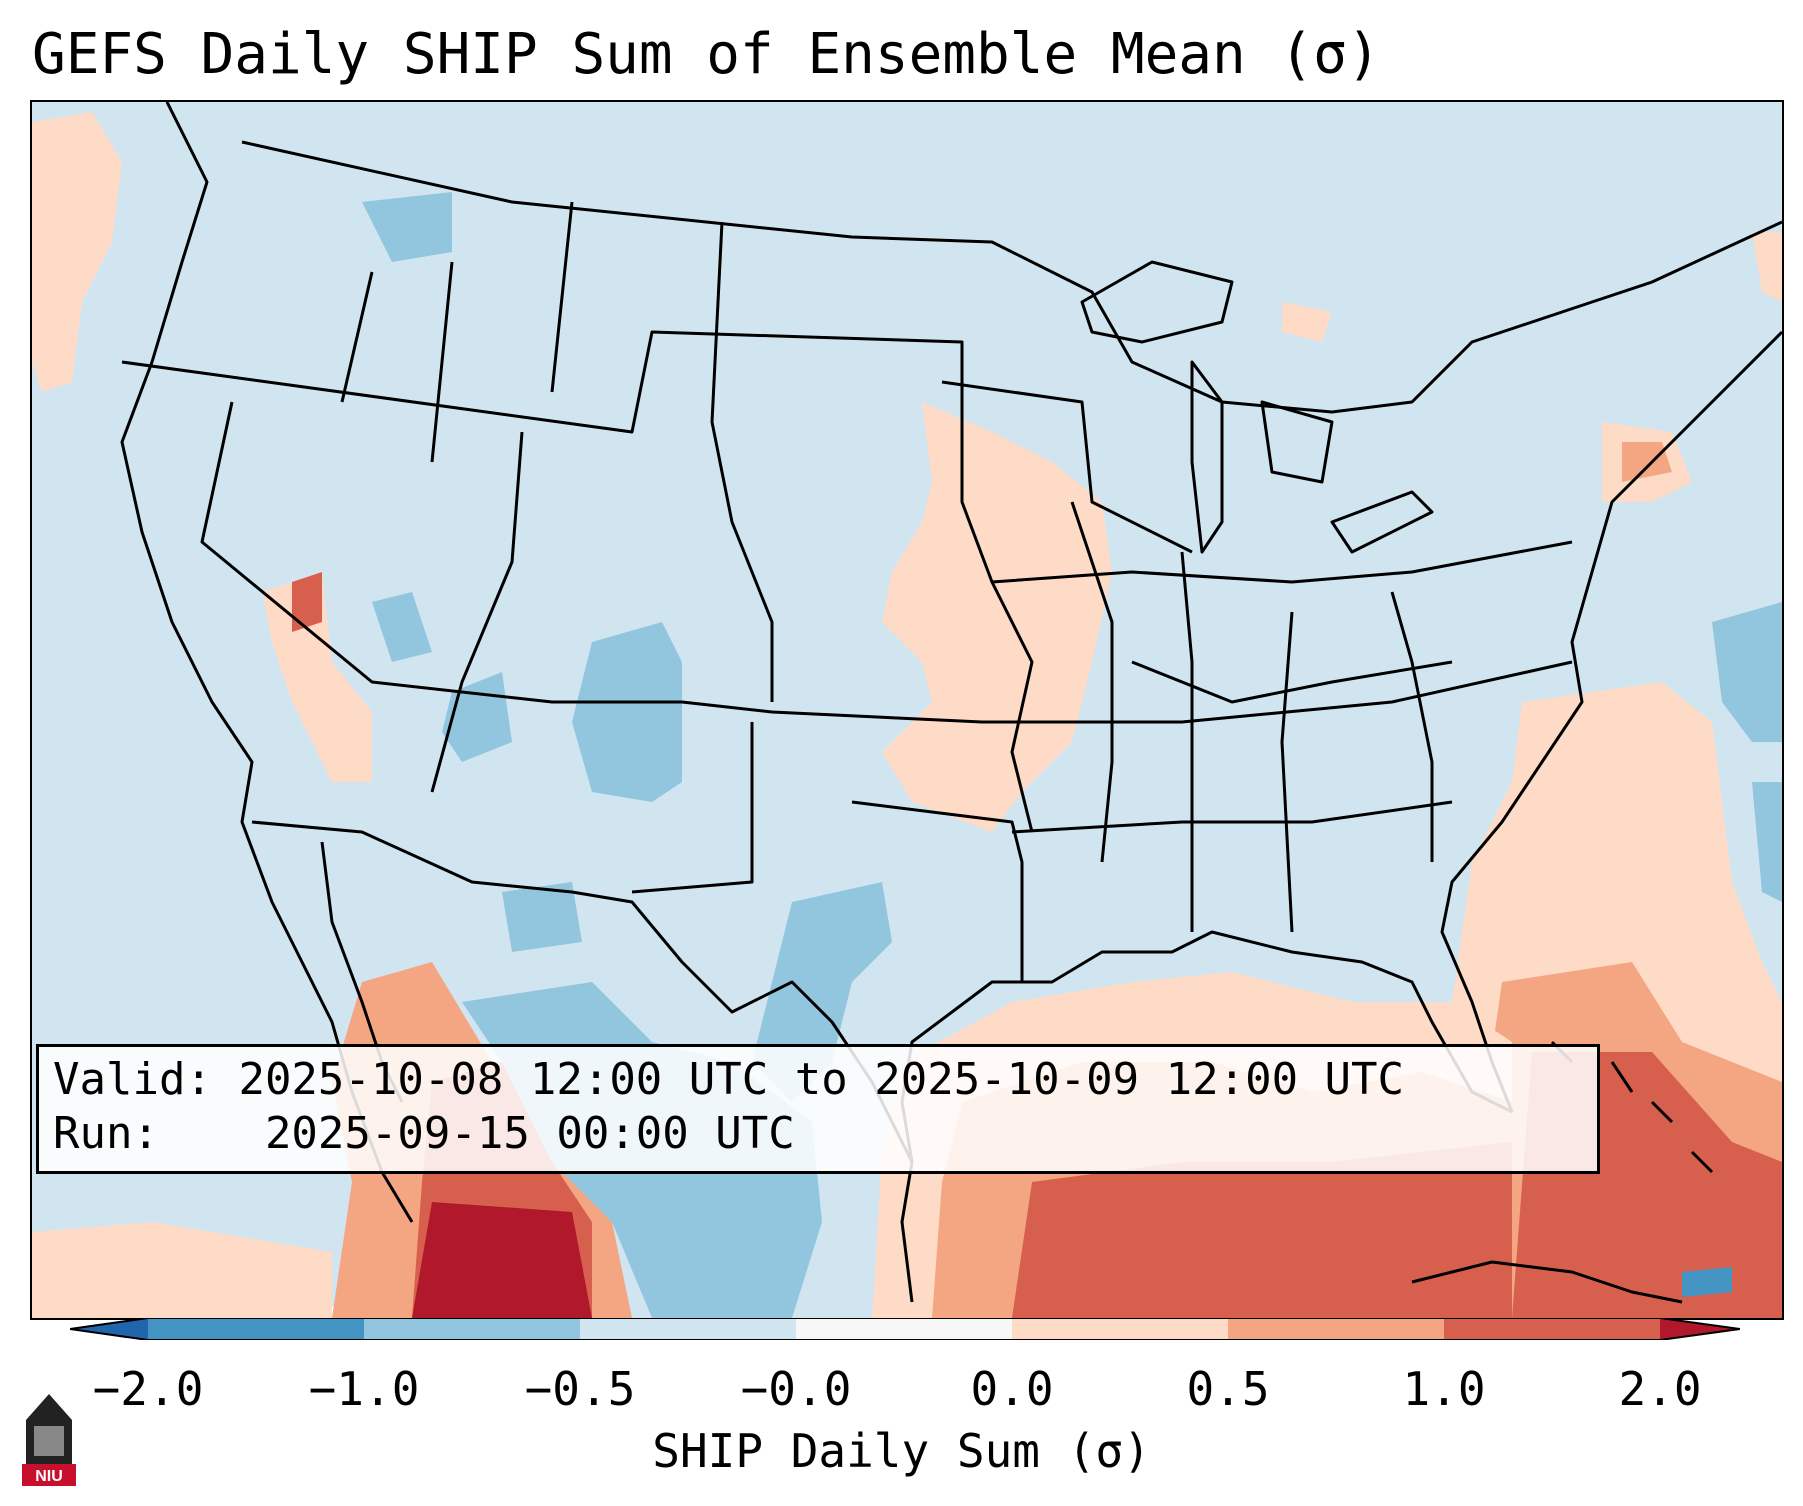 The height and width of the screenshot is (1506, 1803). What do you see at coordinates (1700, 1329) in the screenshot?
I see `colorbar-extend-high` at bounding box center [1700, 1329].